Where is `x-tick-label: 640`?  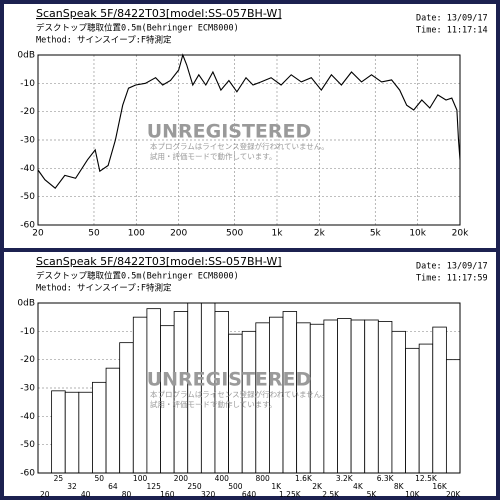 x-tick-label: 640 is located at coordinates (249, 494).